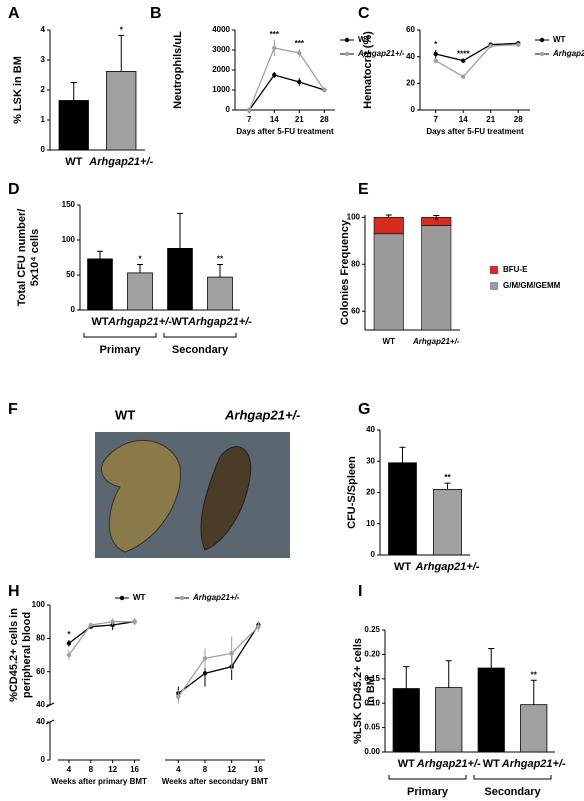 Image resolution: width=584 pixels, height=801 pixels. What do you see at coordinates (22, 258) in the screenshot?
I see `y-axis-label: Total CFU number/` at bounding box center [22, 258].